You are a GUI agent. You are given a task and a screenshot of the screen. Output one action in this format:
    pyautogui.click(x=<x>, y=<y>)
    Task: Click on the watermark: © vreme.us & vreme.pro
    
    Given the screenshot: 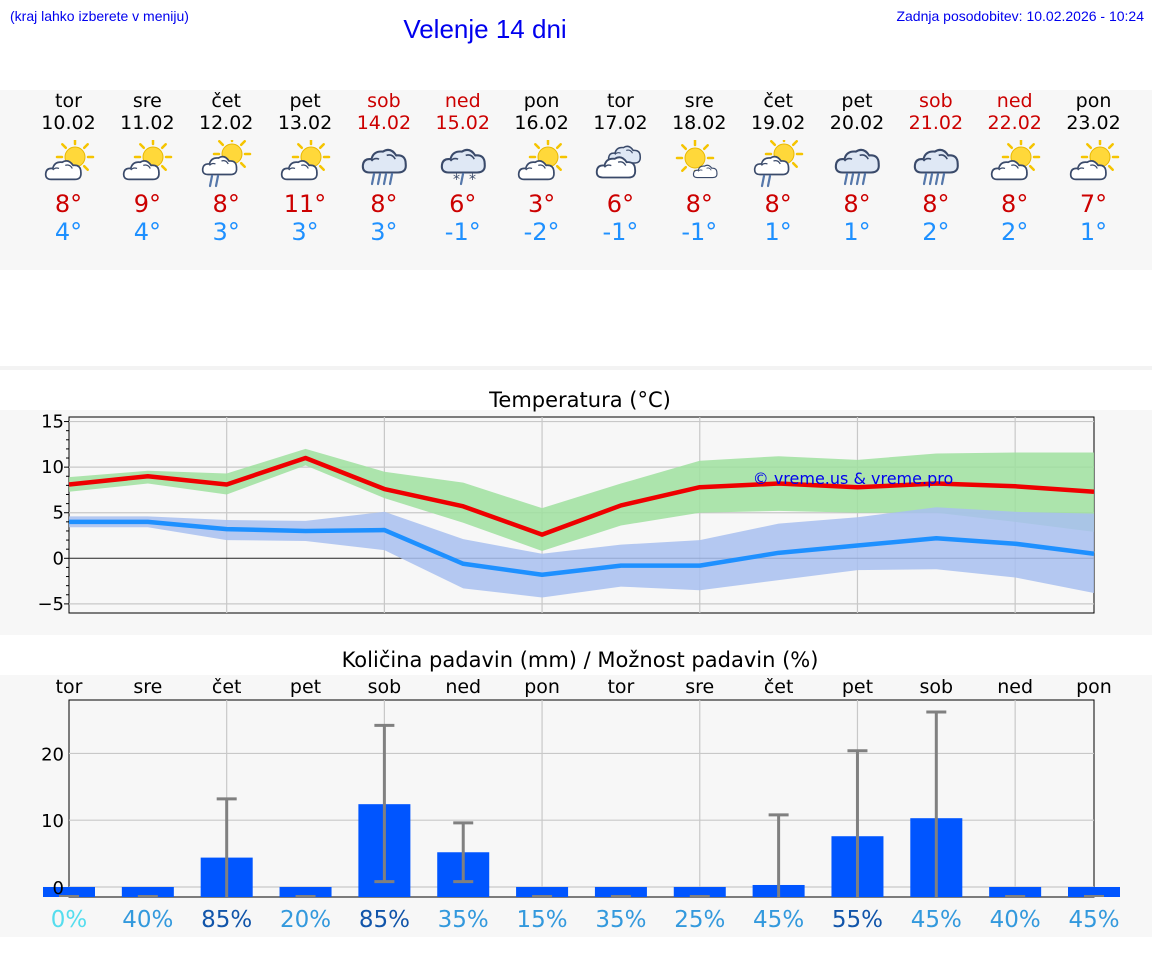 What is the action you would take?
    pyautogui.click(x=853, y=478)
    